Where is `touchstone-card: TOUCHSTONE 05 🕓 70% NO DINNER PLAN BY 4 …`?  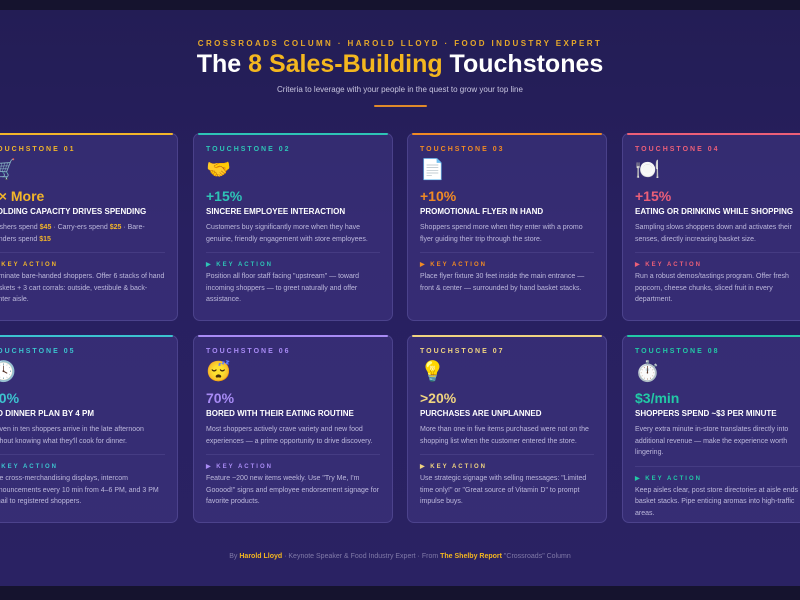 touchstone-card: TOUCHSTONE 05 🕓 70% NO DINNER PLAN BY 4 … is located at coordinates (89, 429).